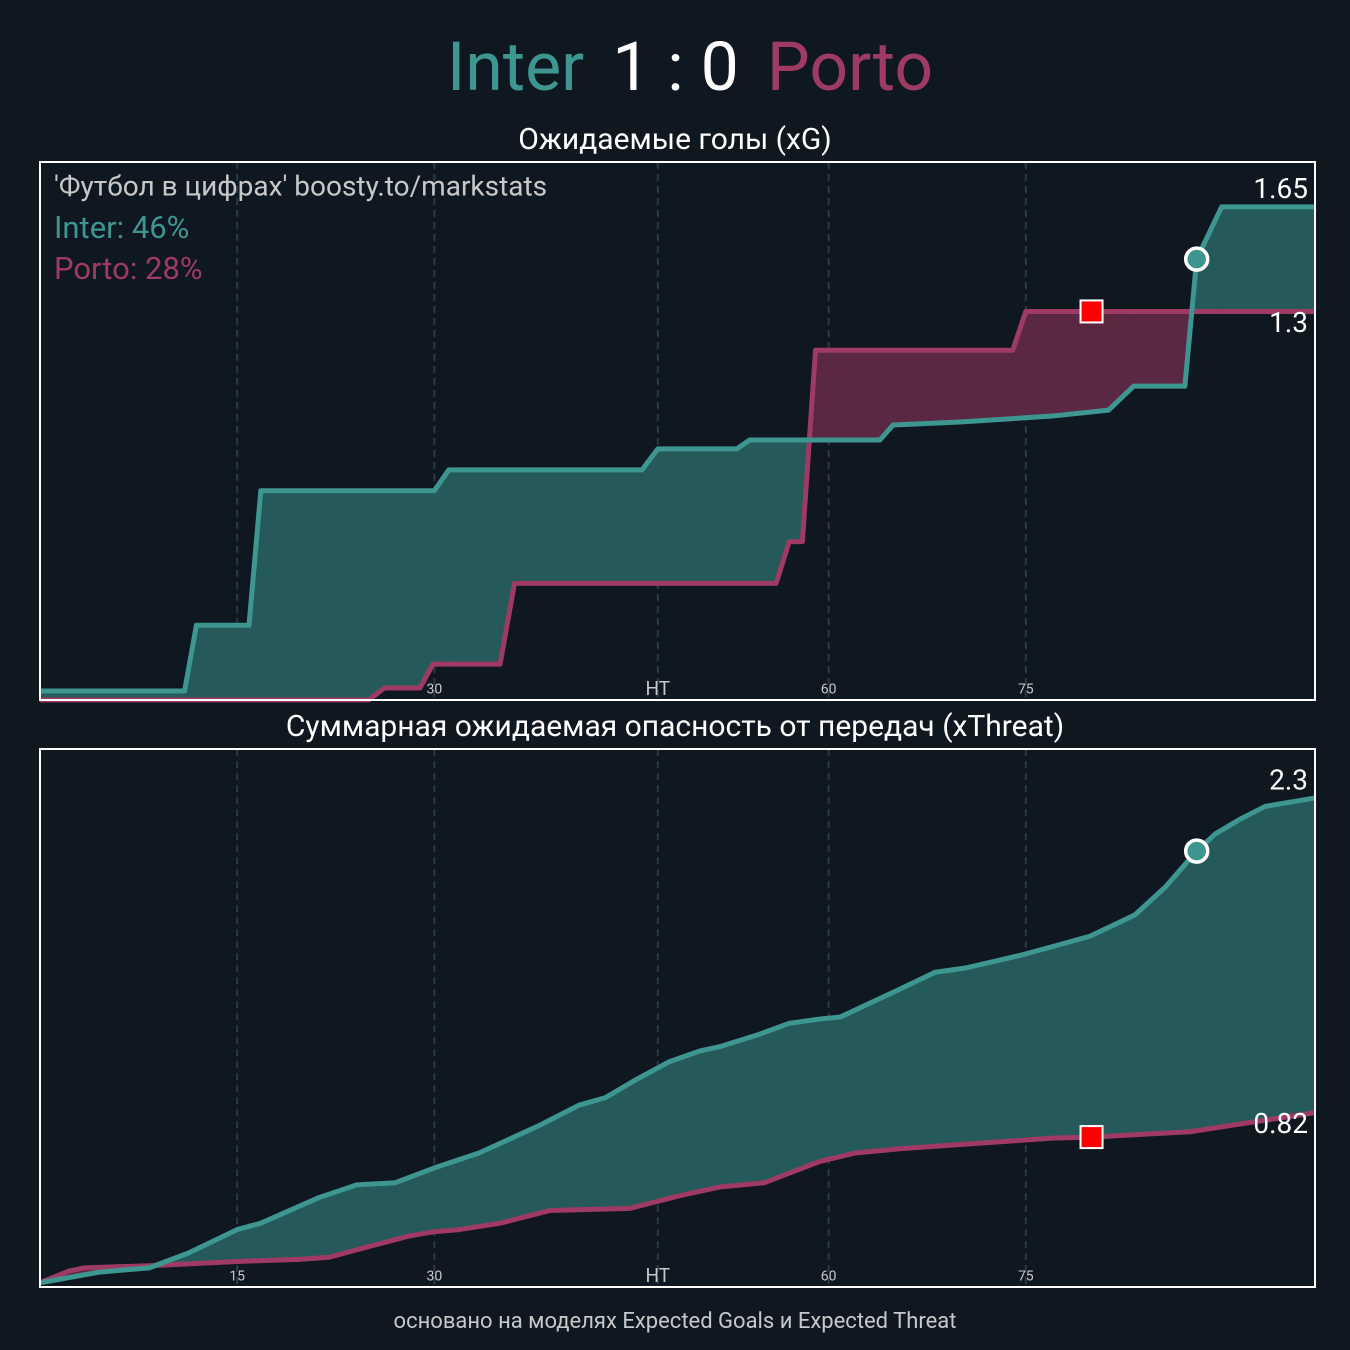 The width and height of the screenshot is (1350, 1350). I want to click on panel-title: Ожидаемые голы (xG), so click(674, 139).